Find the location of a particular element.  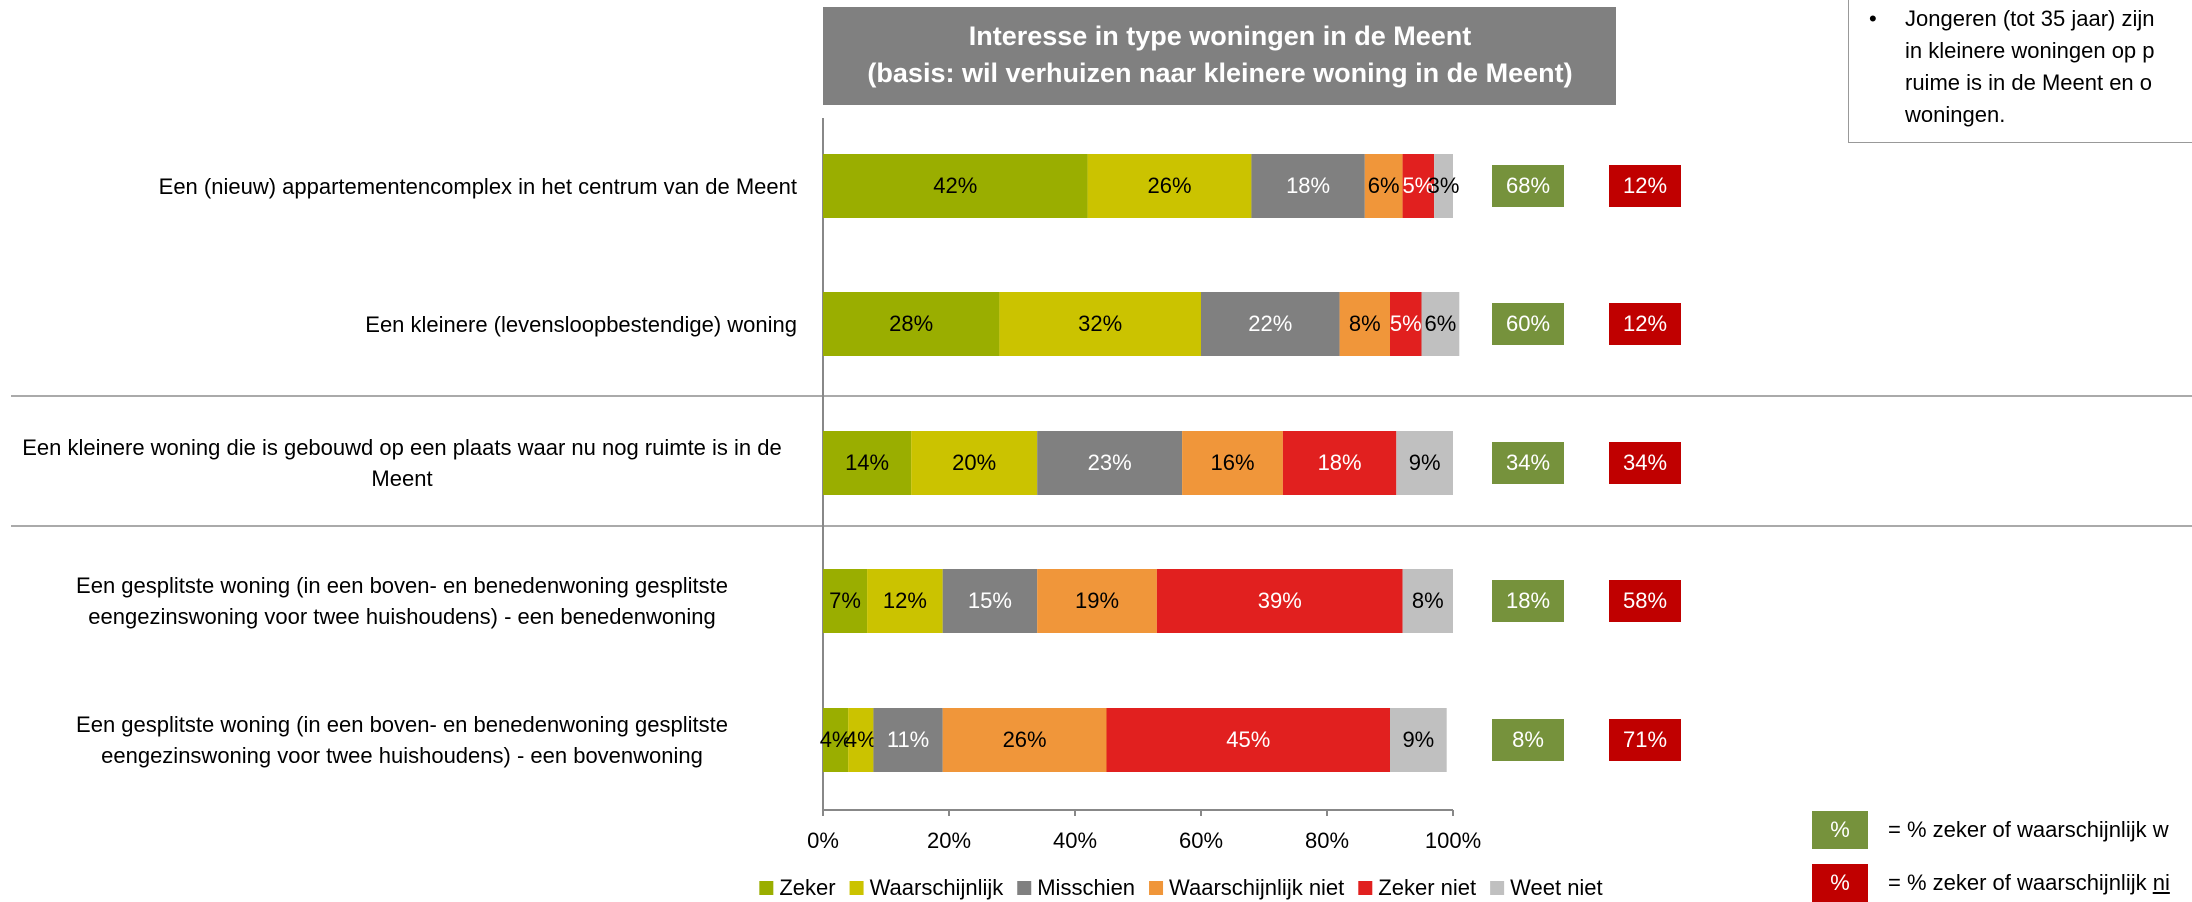

bar-label: 5% is located at coordinates (1418, 185).